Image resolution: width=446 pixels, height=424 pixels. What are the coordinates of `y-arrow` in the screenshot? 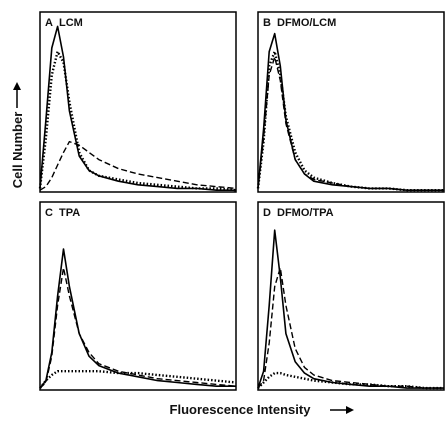 It's located at (17, 95).